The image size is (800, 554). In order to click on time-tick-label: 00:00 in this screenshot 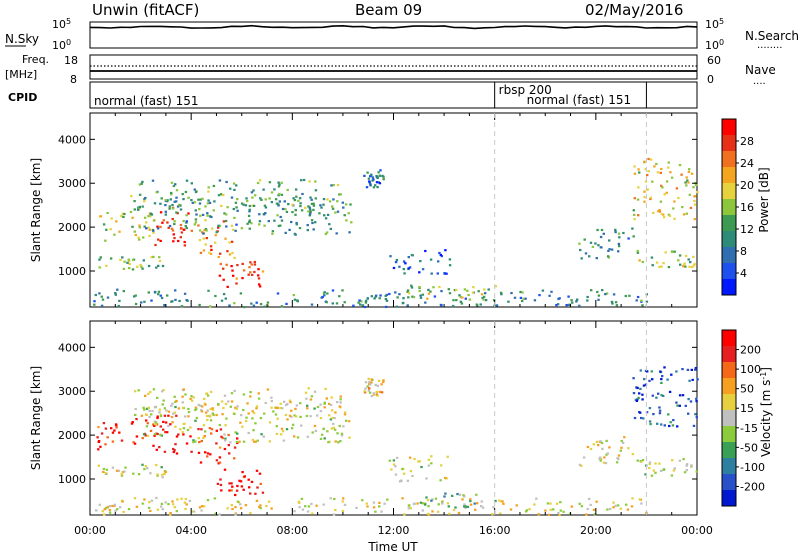, I will do `click(90, 530)`.